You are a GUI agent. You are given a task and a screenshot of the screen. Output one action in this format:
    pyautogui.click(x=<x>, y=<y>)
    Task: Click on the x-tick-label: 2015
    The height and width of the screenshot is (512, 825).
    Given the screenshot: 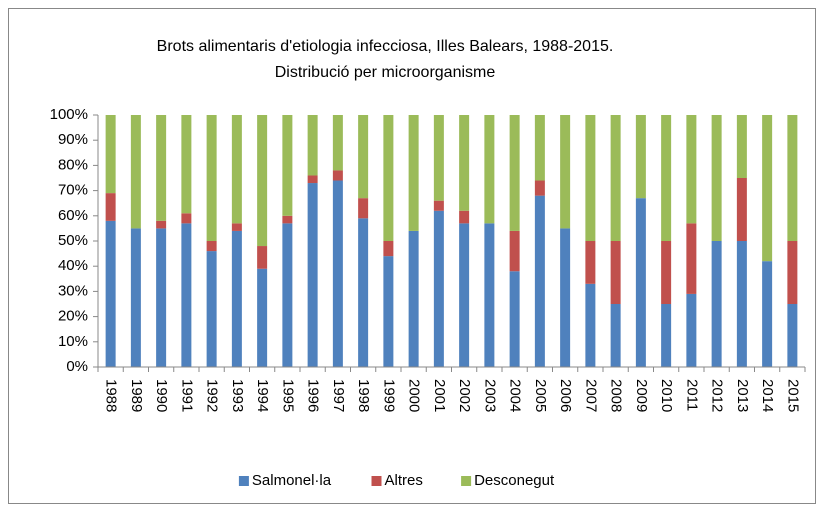 What is the action you would take?
    pyautogui.click(x=792, y=395)
    